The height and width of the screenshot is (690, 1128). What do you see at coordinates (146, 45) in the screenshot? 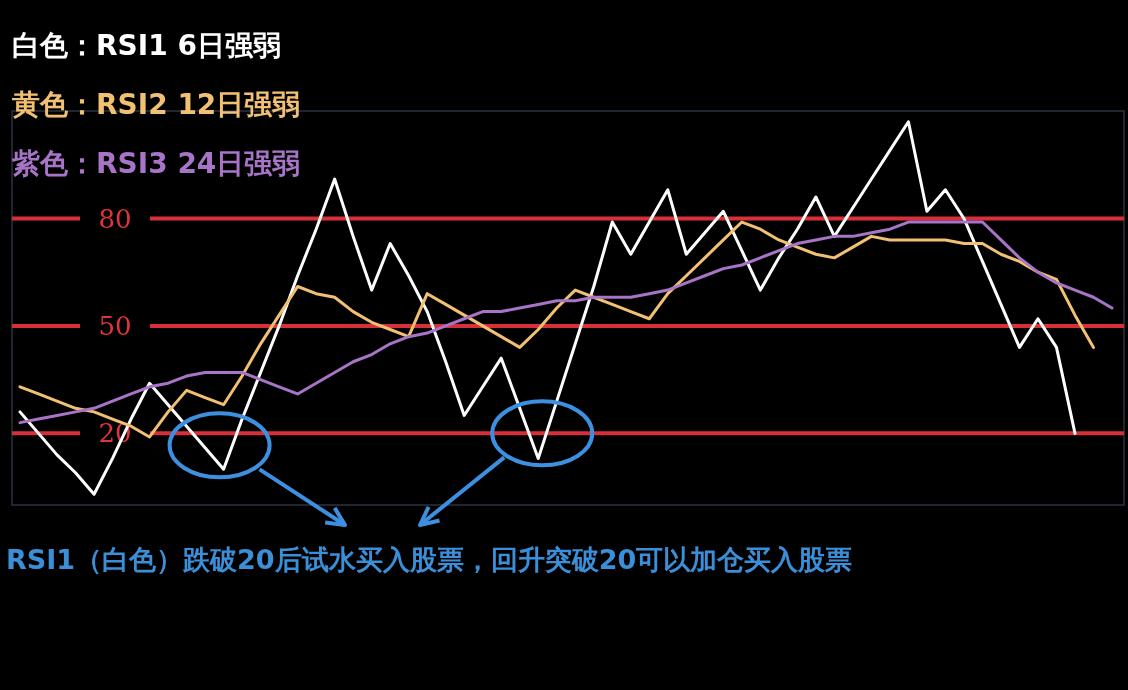
I see `text: 白色：RSI1 6日强弱` at bounding box center [146, 45].